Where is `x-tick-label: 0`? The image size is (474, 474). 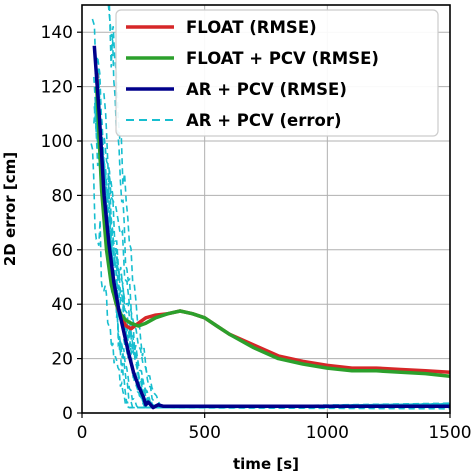
x-tick-label: 0 is located at coordinates (82, 433).